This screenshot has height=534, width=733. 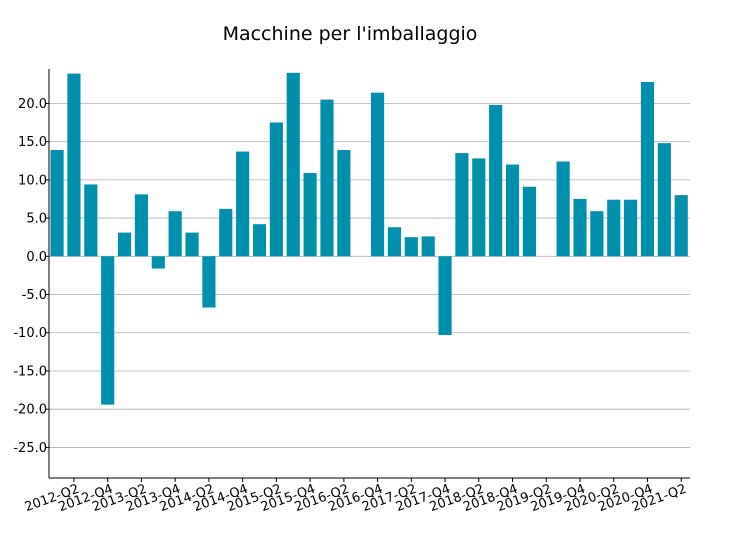 I want to click on chart-title: Macchine per l'imballaggio, so click(x=350, y=34).